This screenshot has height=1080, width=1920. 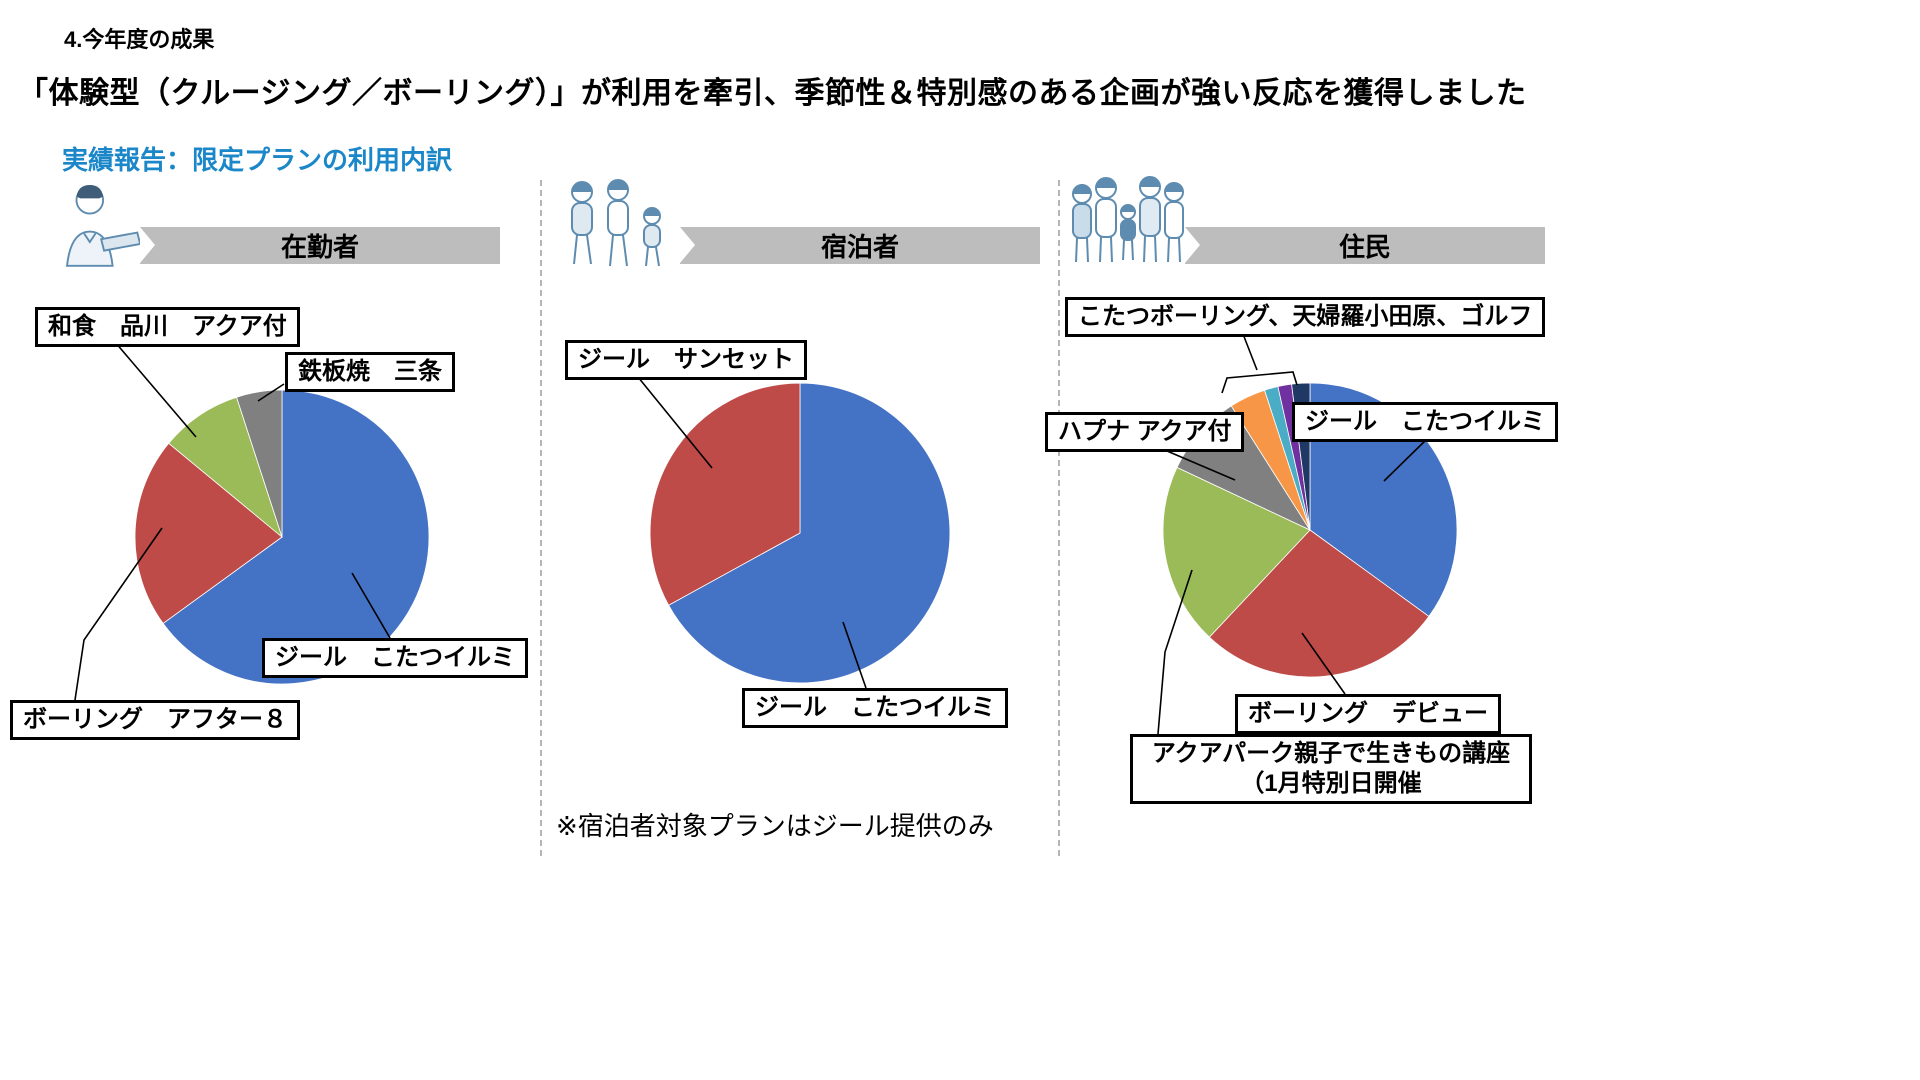 What do you see at coordinates (1250, 352) in the screenshot?
I see `leader-group-callout` at bounding box center [1250, 352].